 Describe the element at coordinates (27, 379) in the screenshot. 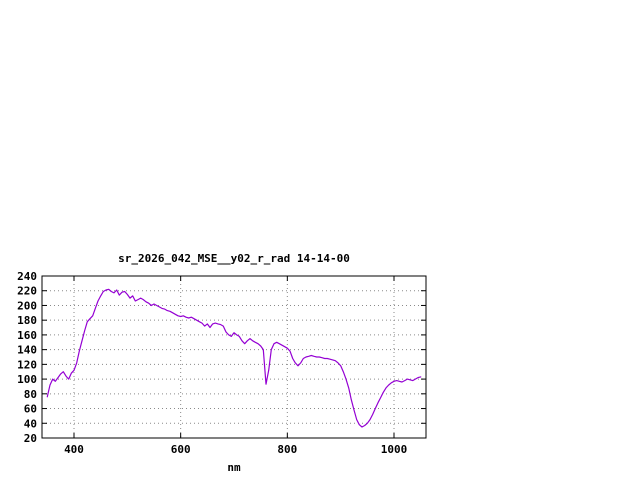

I see `y-tick-label: 100` at that location.